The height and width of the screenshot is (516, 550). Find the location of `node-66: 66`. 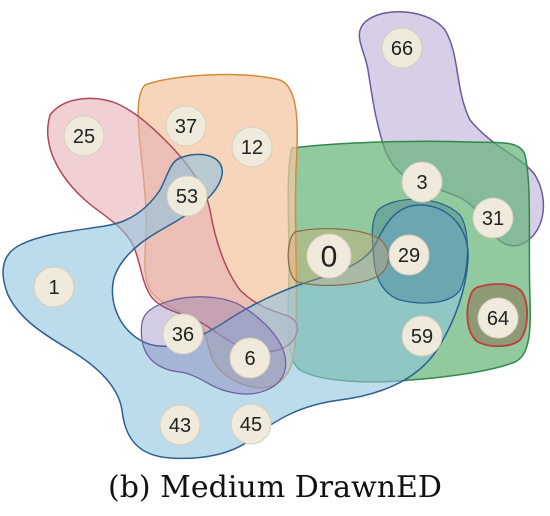

node-66: 66 is located at coordinates (402, 48).